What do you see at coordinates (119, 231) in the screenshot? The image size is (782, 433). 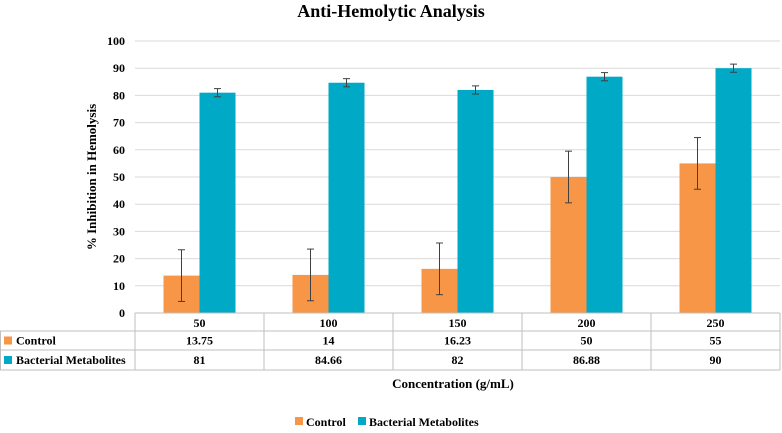 I see `y-tick-label: 30` at bounding box center [119, 231].